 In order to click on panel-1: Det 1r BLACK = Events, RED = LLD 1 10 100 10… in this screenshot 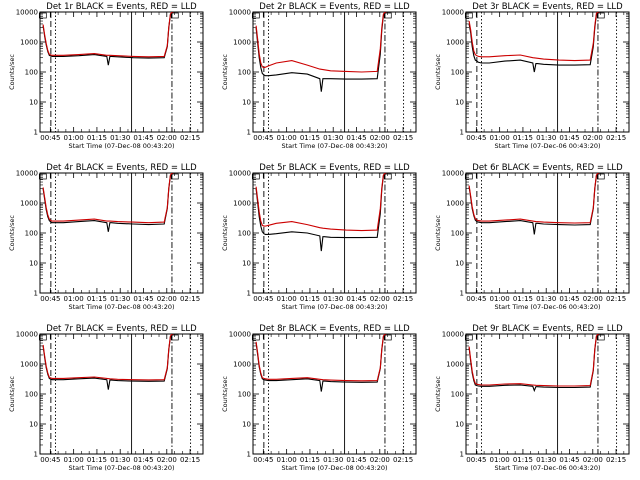, I will do `click(106, 76)`.